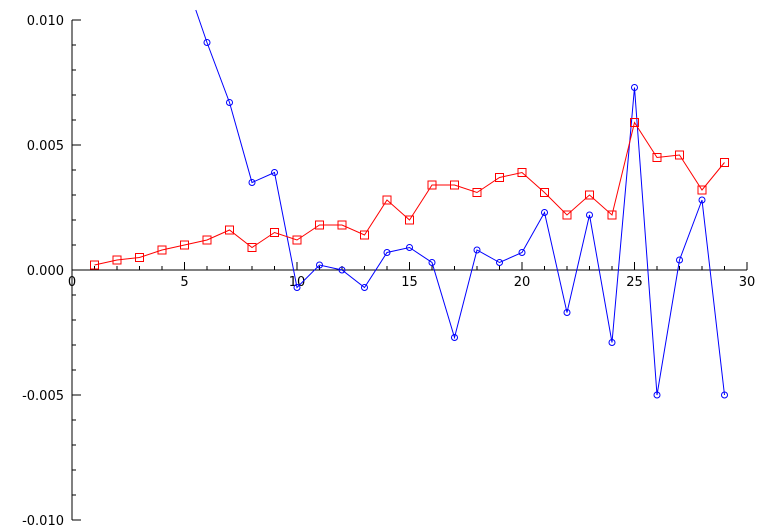 The width and height of the screenshot is (757, 527). What do you see at coordinates (634, 282) in the screenshot?
I see `x-tick-label: 25` at bounding box center [634, 282].